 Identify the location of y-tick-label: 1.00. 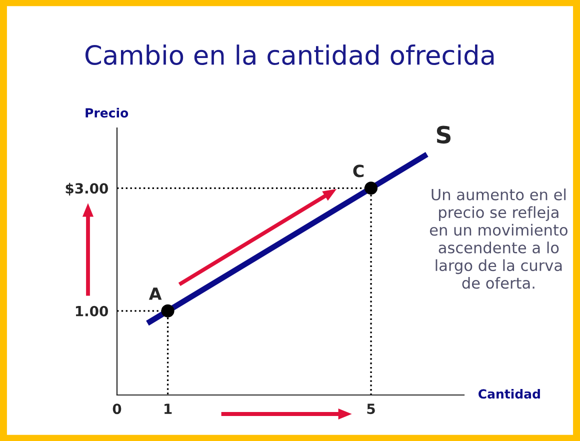
(92, 311).